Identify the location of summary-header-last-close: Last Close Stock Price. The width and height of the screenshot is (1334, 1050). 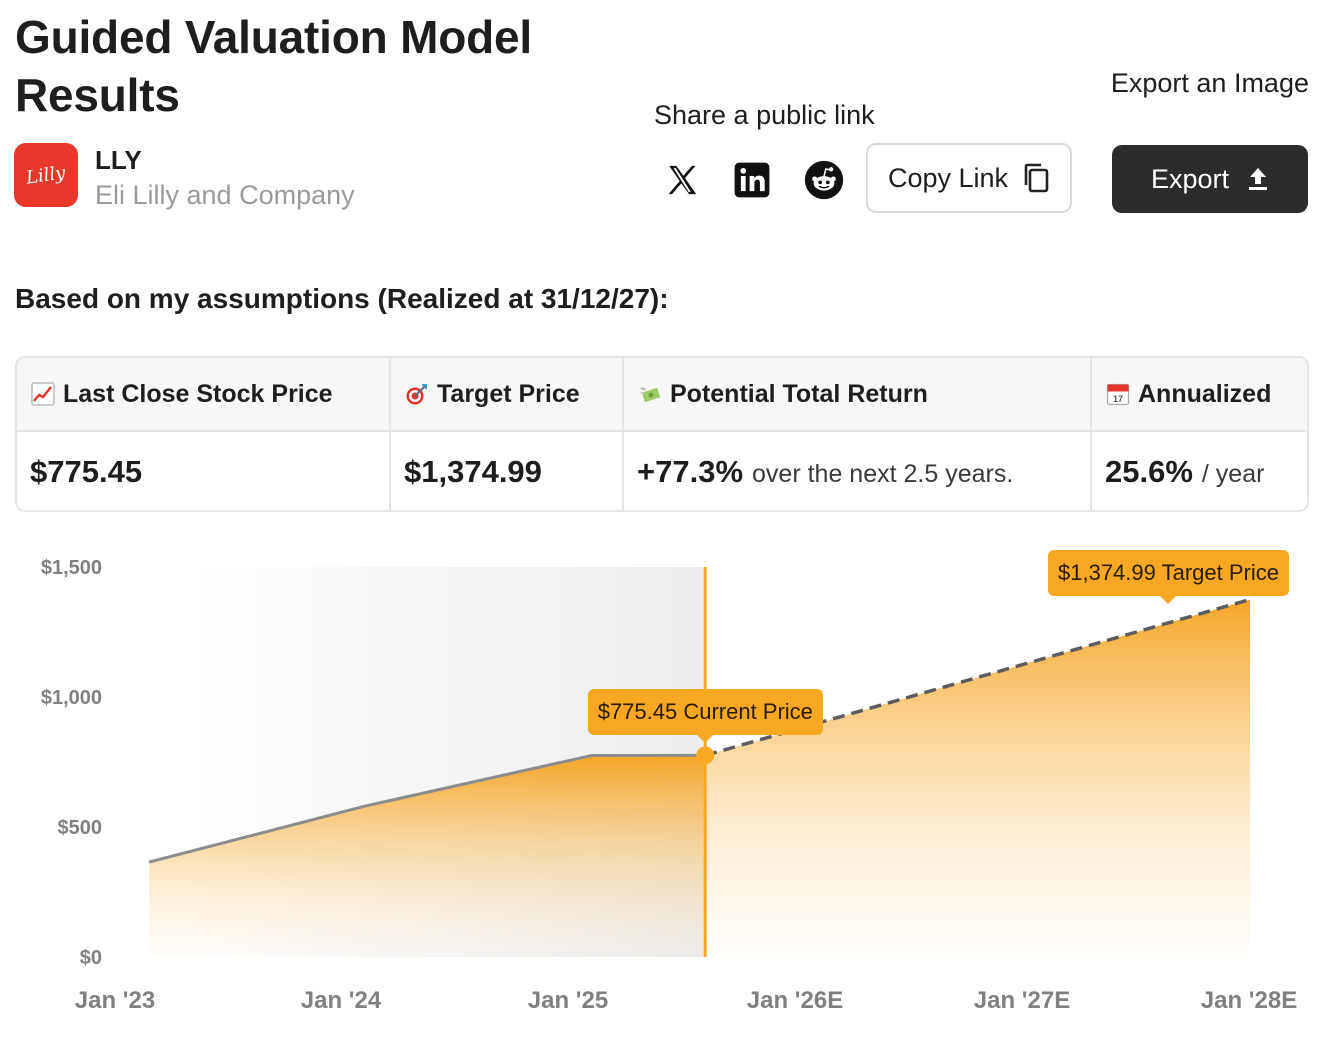
(203, 395).